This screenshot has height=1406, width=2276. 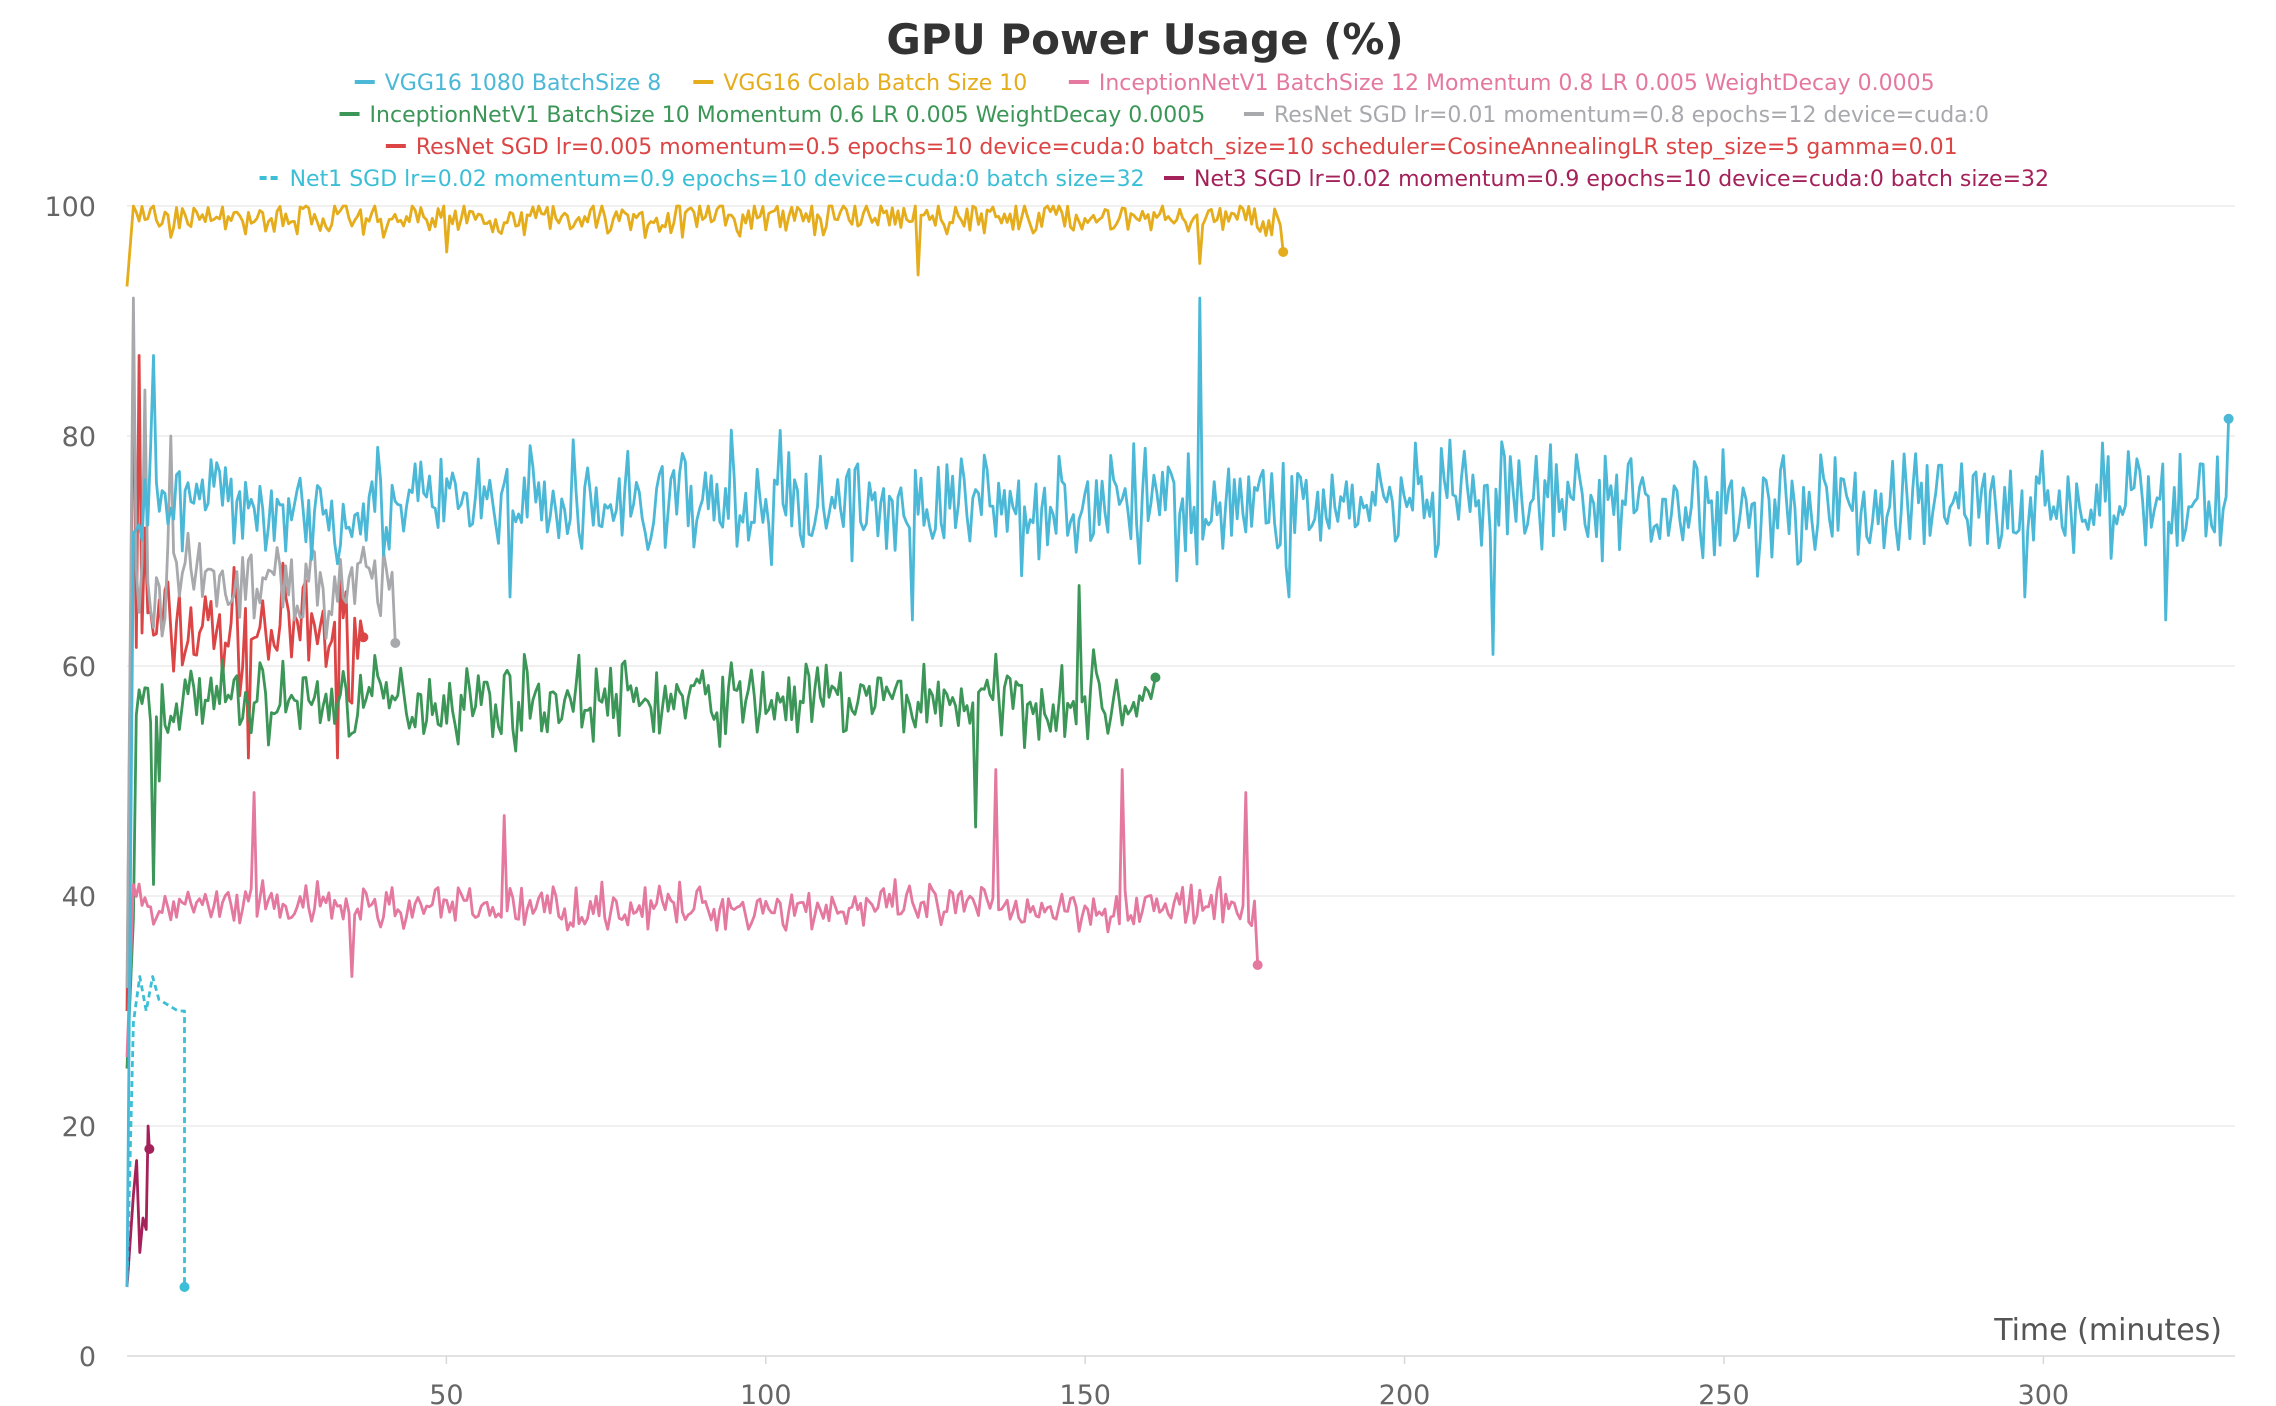 I want to click on y-axis-ticks: 0 20 40 60 80 100, so click(x=70, y=782).